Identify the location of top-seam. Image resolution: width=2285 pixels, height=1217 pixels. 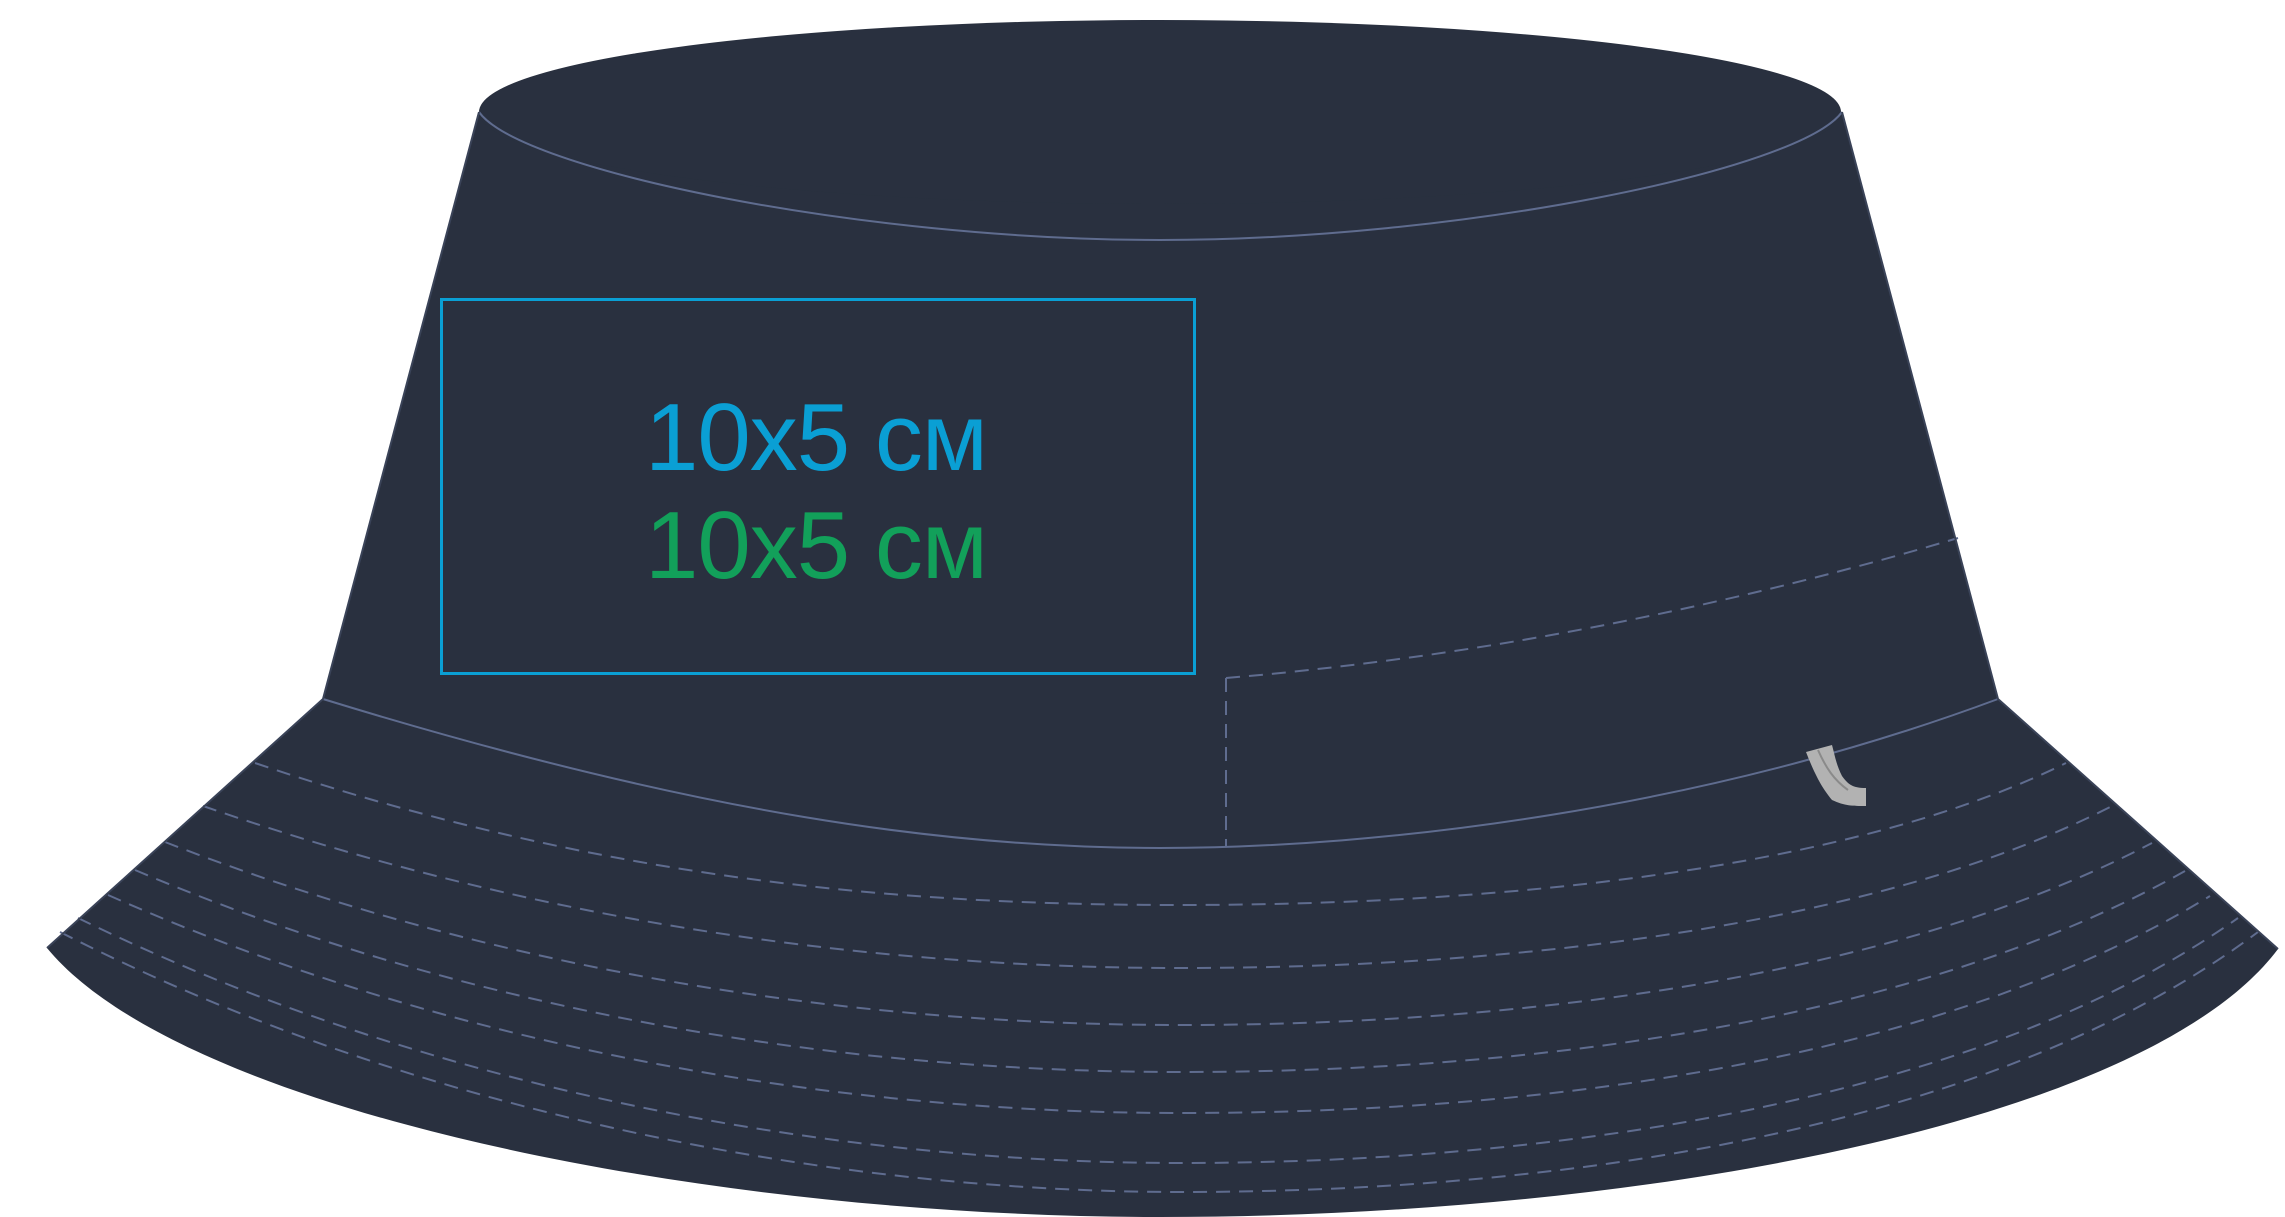
(1160, 176).